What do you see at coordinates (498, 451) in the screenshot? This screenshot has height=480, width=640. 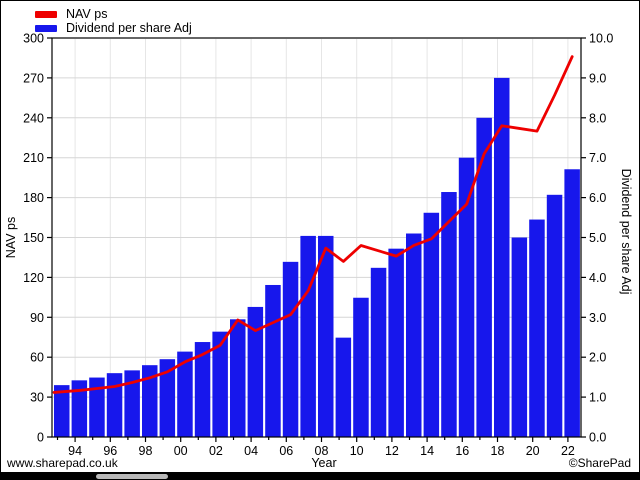 I see `x-axis-tick-label: 18` at bounding box center [498, 451].